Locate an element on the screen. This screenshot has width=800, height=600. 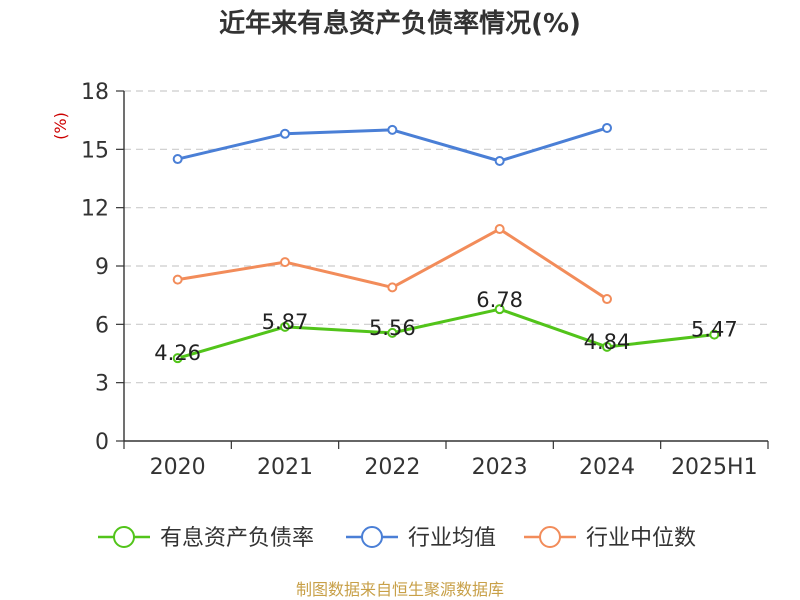
data-label: 4.84 is located at coordinates (607, 342).